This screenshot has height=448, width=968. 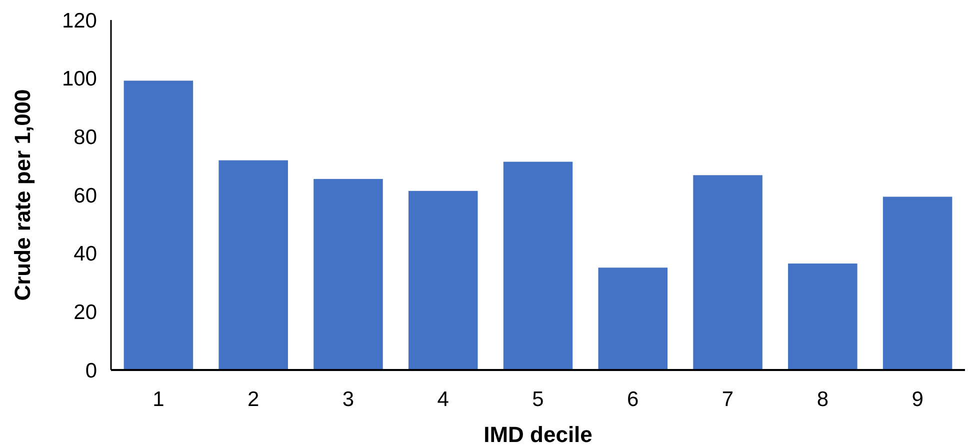 What do you see at coordinates (538, 434) in the screenshot?
I see `x-axis-title: IMD decile` at bounding box center [538, 434].